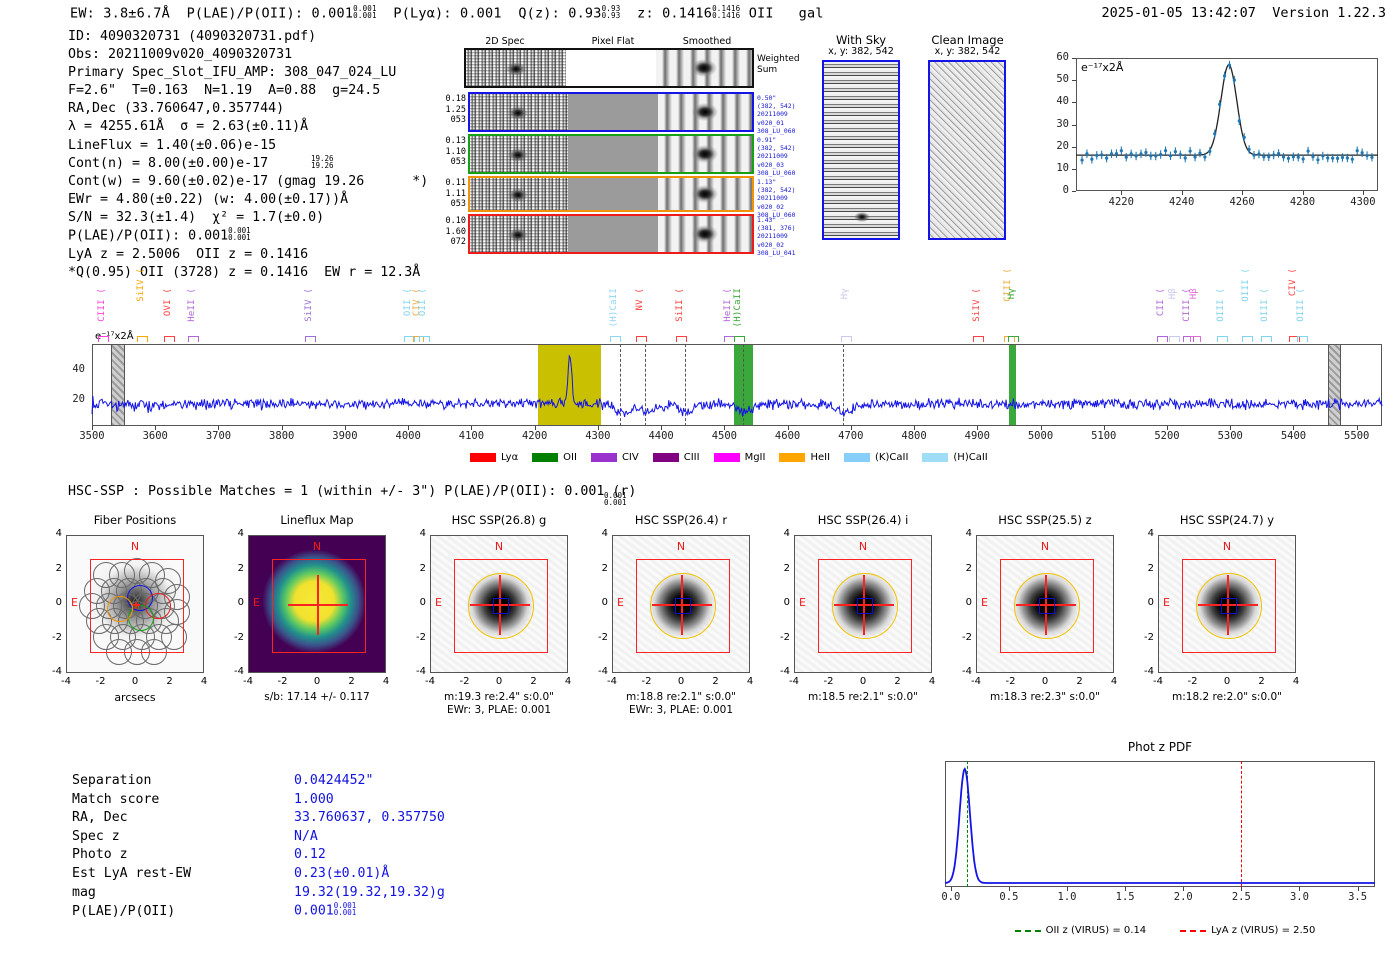 The width and height of the screenshot is (1400, 953). I want to click on cutout-xtick-5-4: 4, so click(1114, 681).